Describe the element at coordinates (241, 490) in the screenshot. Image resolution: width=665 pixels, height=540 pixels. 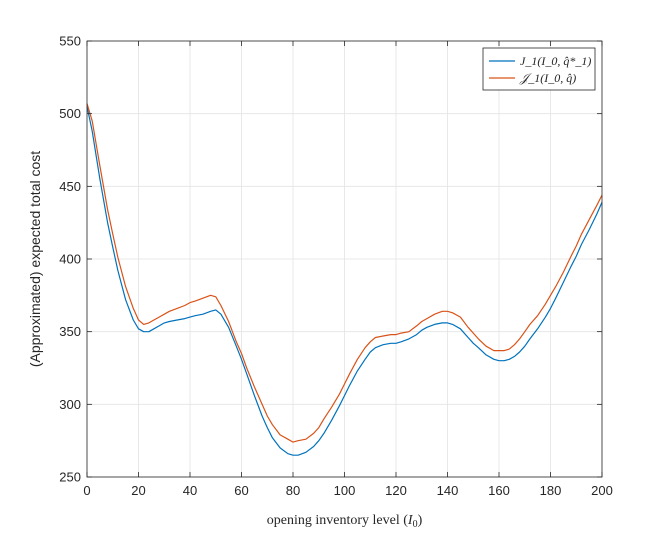
I see `x-tick-label: 60` at that location.